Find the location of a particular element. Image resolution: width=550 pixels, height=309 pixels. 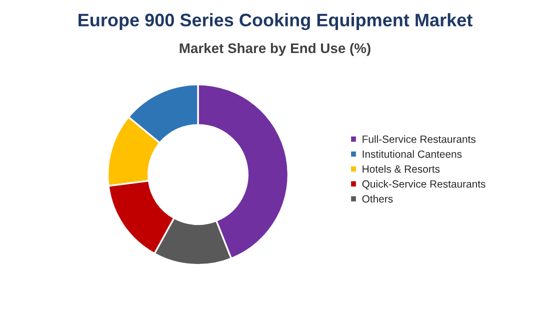

chart-subtitle: Market Share by End Use (%) is located at coordinates (275, 49).